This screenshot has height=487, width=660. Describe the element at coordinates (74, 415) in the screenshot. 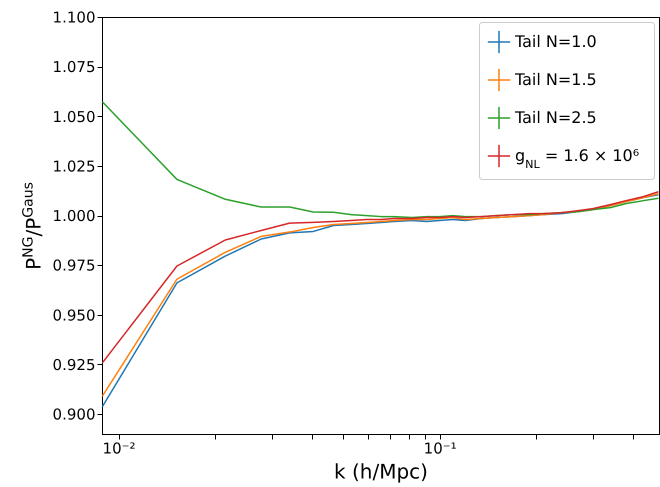

I see `y-tick-label: 0.900` at that location.